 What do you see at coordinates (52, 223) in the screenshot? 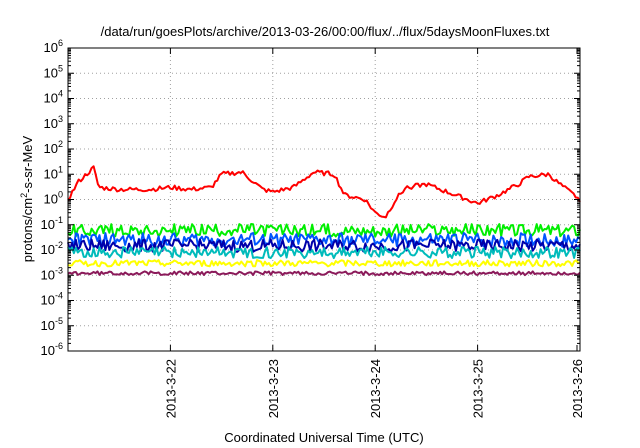
I see `y-tick-label: 10⁻¹` at bounding box center [52, 223].